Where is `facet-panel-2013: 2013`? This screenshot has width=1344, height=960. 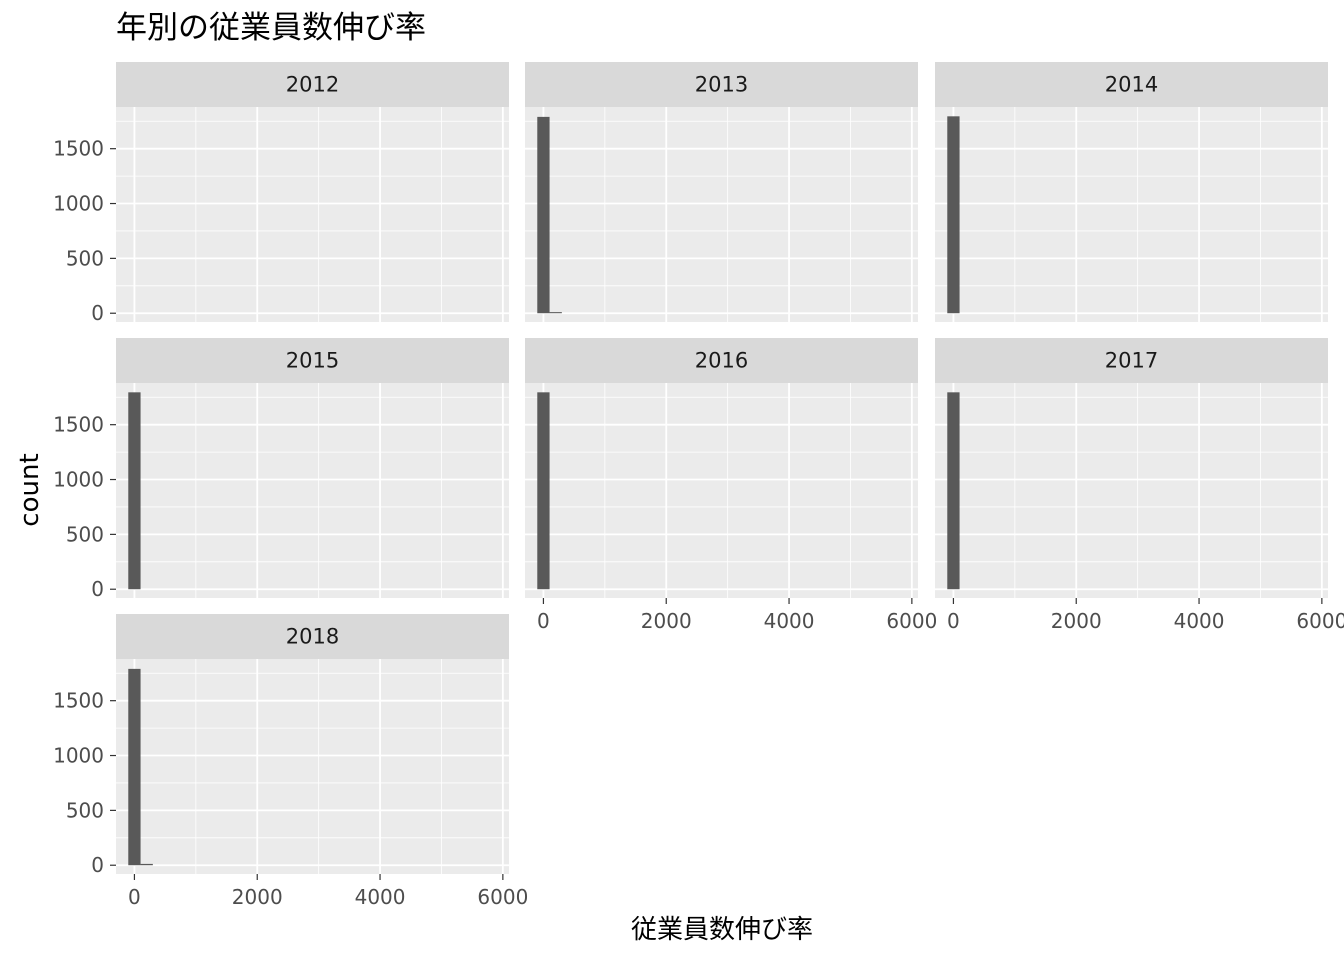 facet-panel-2013: 2013 is located at coordinates (721, 192).